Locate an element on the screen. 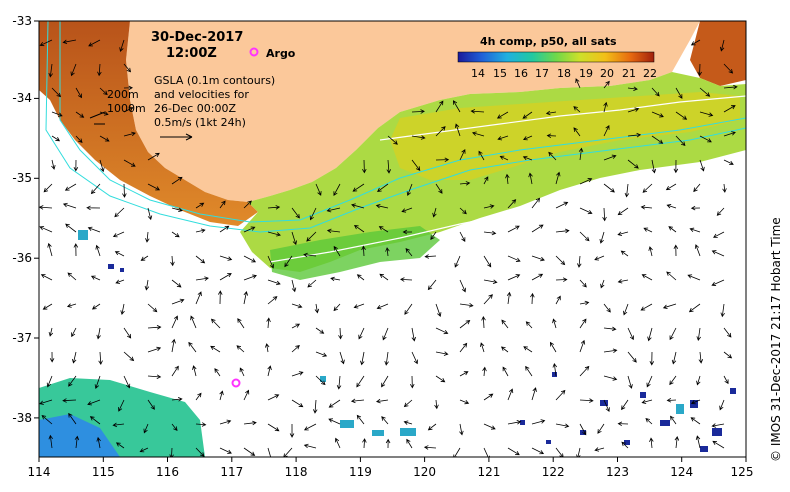 The height and width of the screenshot is (492, 790). sst-warm-west is located at coordinates (148, 123).